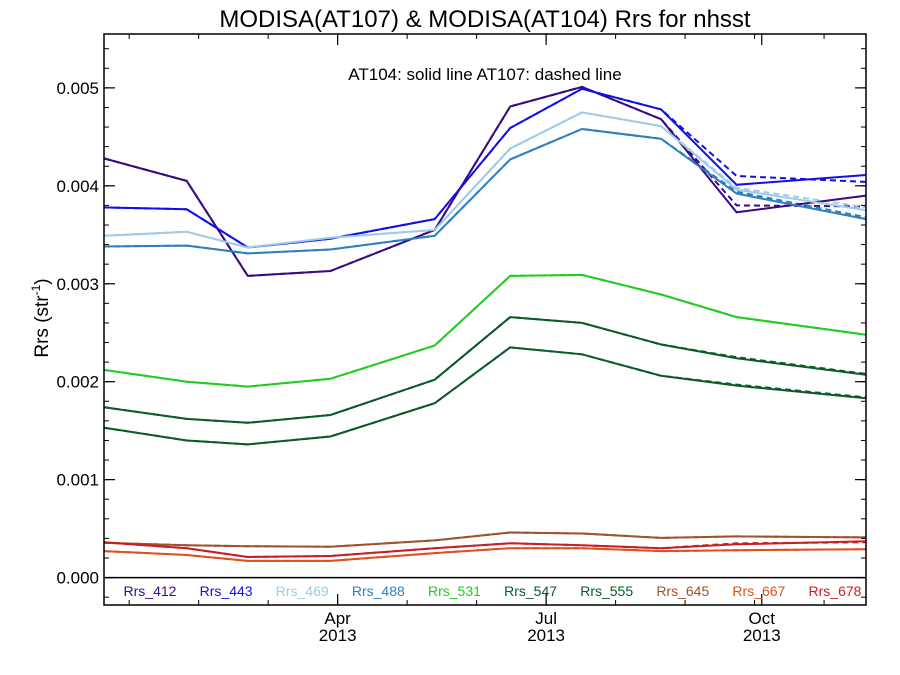 The width and height of the screenshot is (900, 675). Describe the element at coordinates (42, 326) in the screenshot. I see `y-axis-label-main: Rrs (str` at that location.